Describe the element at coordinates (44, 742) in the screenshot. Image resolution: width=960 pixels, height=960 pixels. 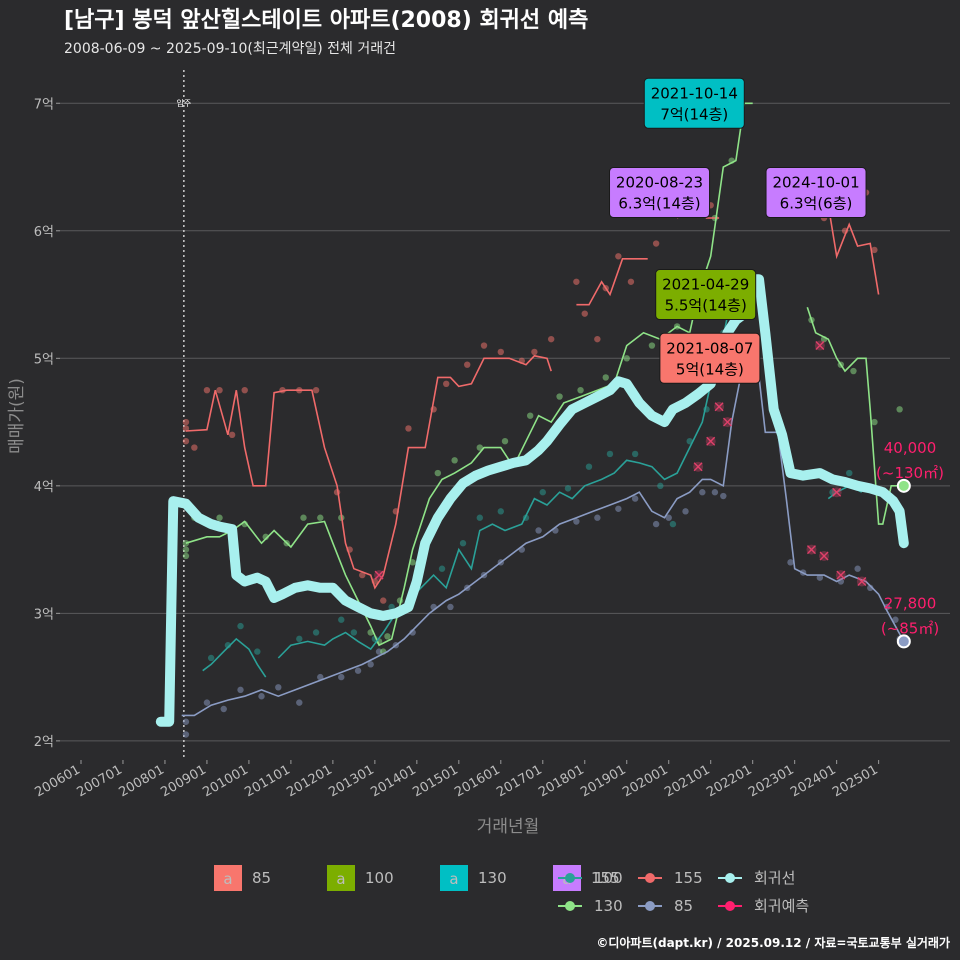
I see `y-tick-label: 2억` at that location.